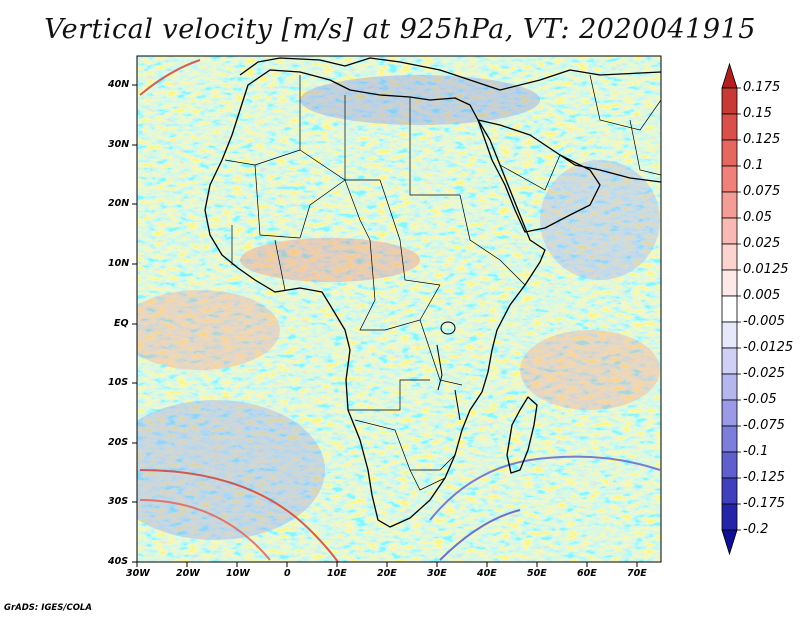  What do you see at coordinates (118, 382) in the screenshot?
I see `lat-tick-10s: 10S` at bounding box center [118, 382].